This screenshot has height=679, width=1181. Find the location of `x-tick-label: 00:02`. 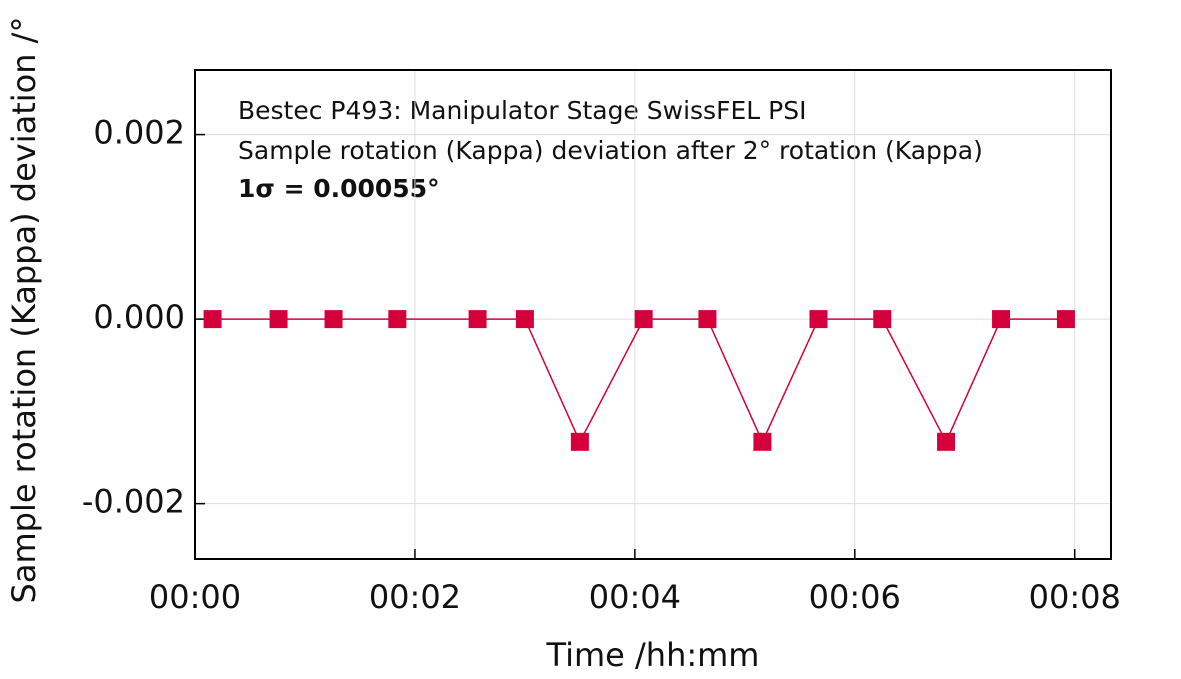

x-tick-label: 00:02 is located at coordinates (415, 597).